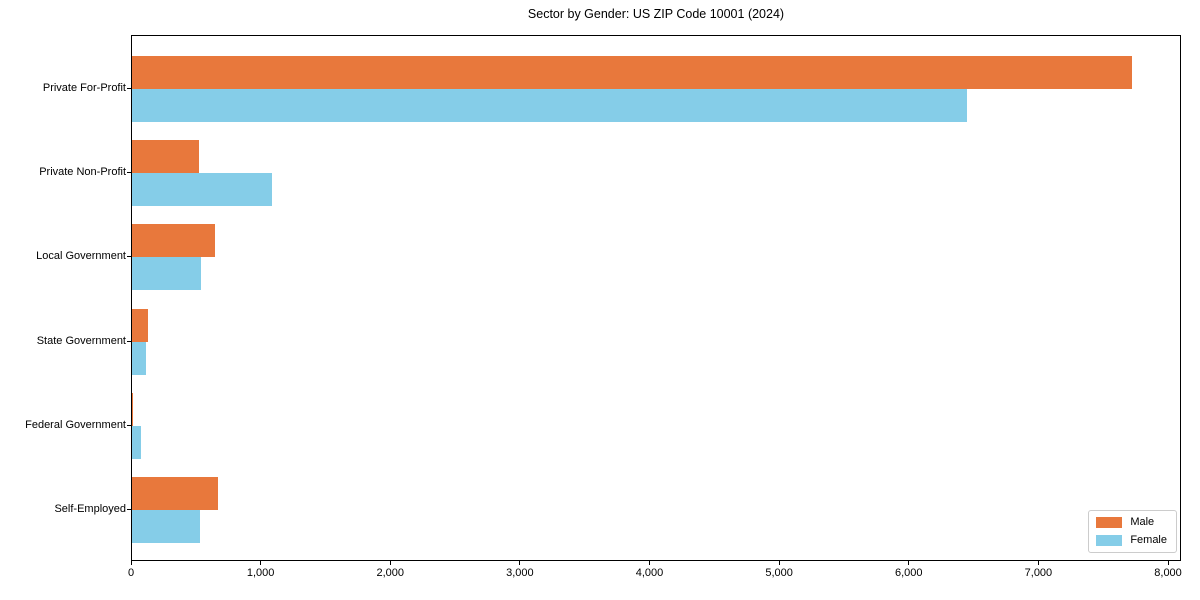  I want to click on y-tick-label-federal-government: Federal Government, so click(75, 424).